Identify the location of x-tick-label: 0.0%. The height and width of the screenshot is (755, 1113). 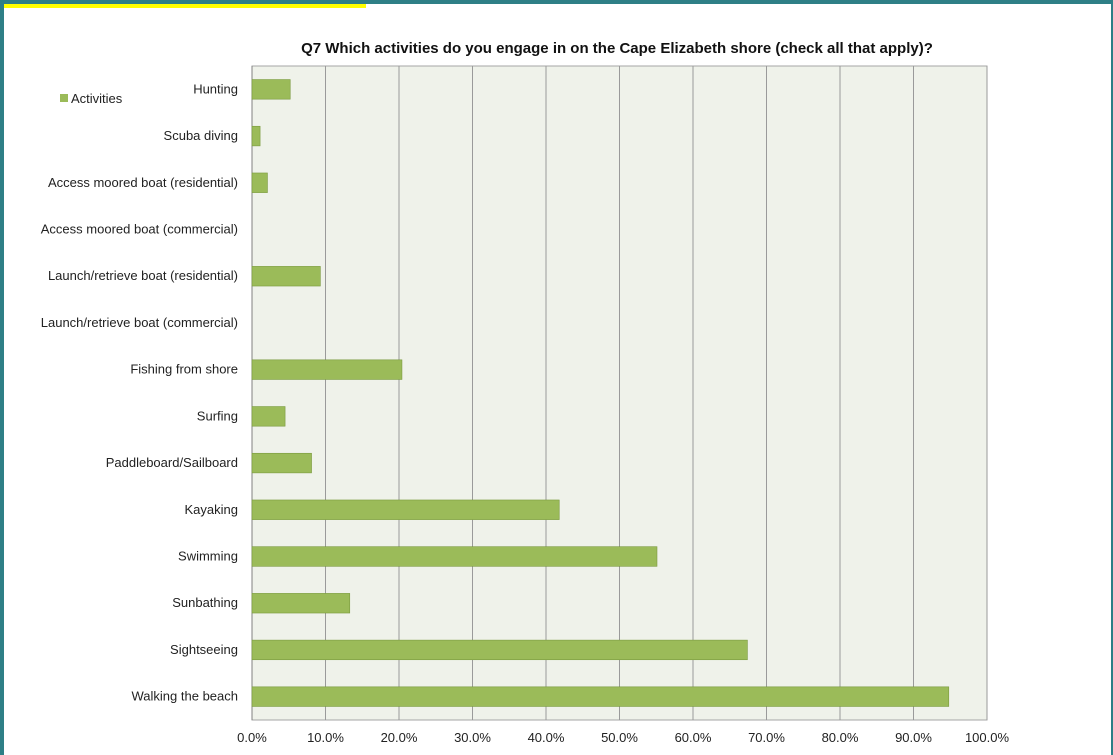
(252, 737).